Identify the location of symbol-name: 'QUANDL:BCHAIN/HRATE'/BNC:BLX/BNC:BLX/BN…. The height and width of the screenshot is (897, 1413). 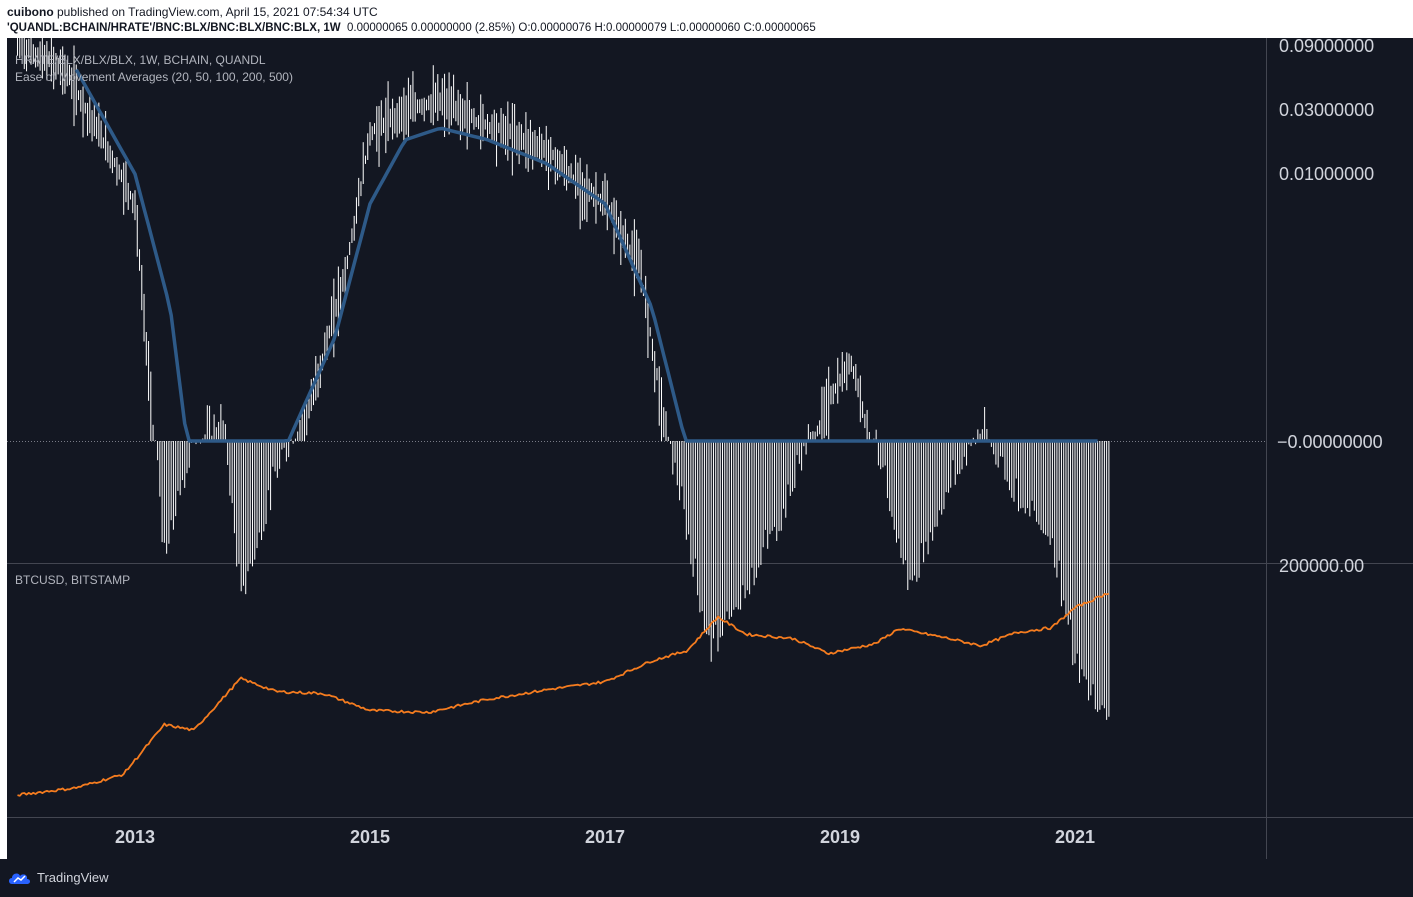
(174, 28).